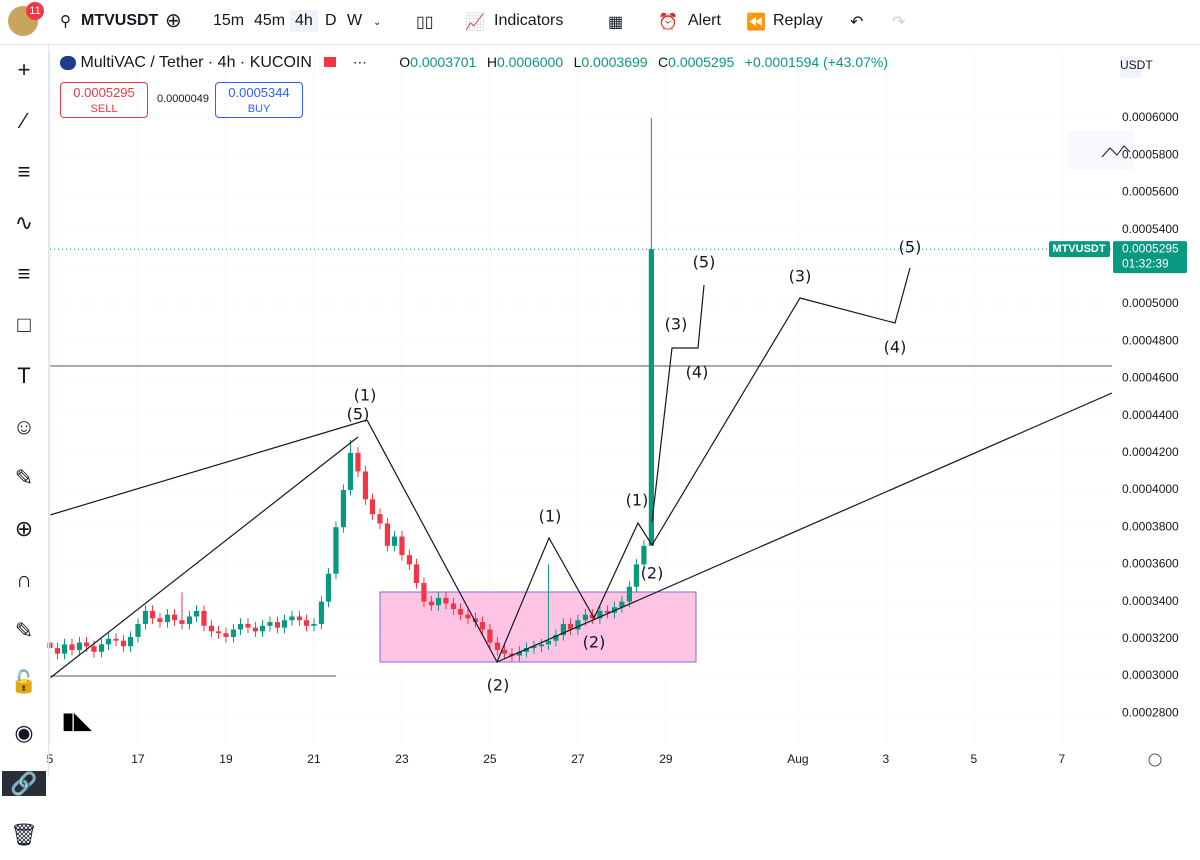  What do you see at coordinates (355, 20) in the screenshot?
I see `interval: W` at bounding box center [355, 20].